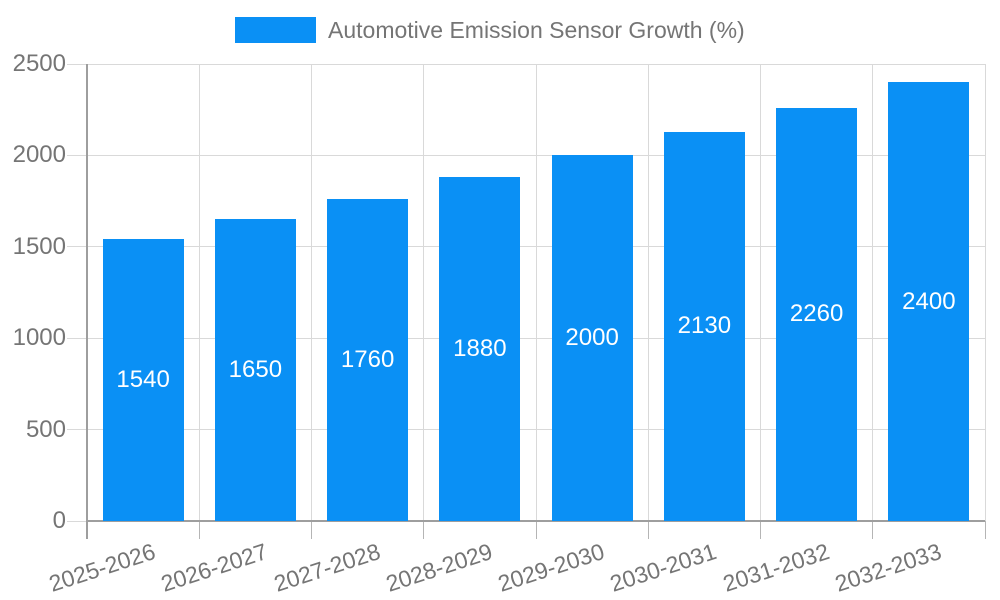 The image size is (1000, 600). I want to click on bar: 2400, so click(929, 301).